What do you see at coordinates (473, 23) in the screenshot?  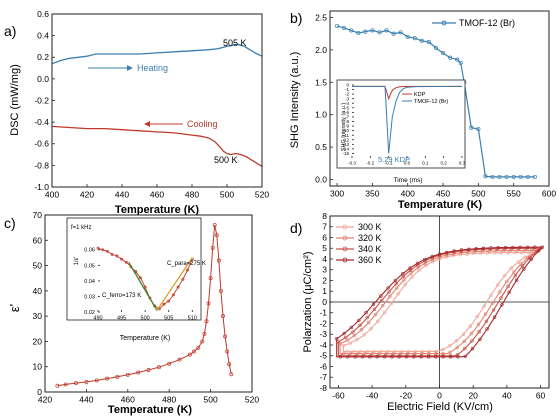 I see `panel-b-legend: TMOF-12 (Br)` at bounding box center [473, 23].